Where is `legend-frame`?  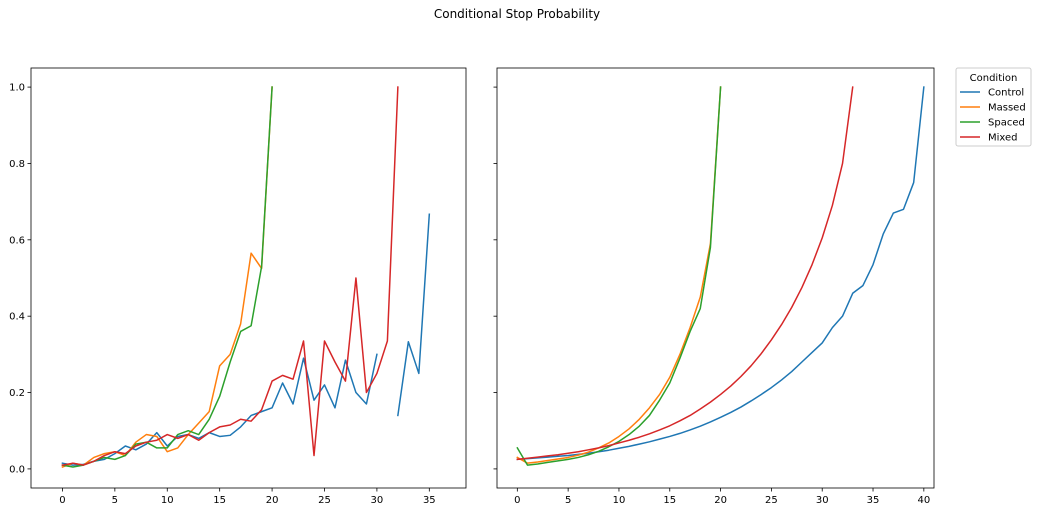 legend-frame is located at coordinates (993, 107).